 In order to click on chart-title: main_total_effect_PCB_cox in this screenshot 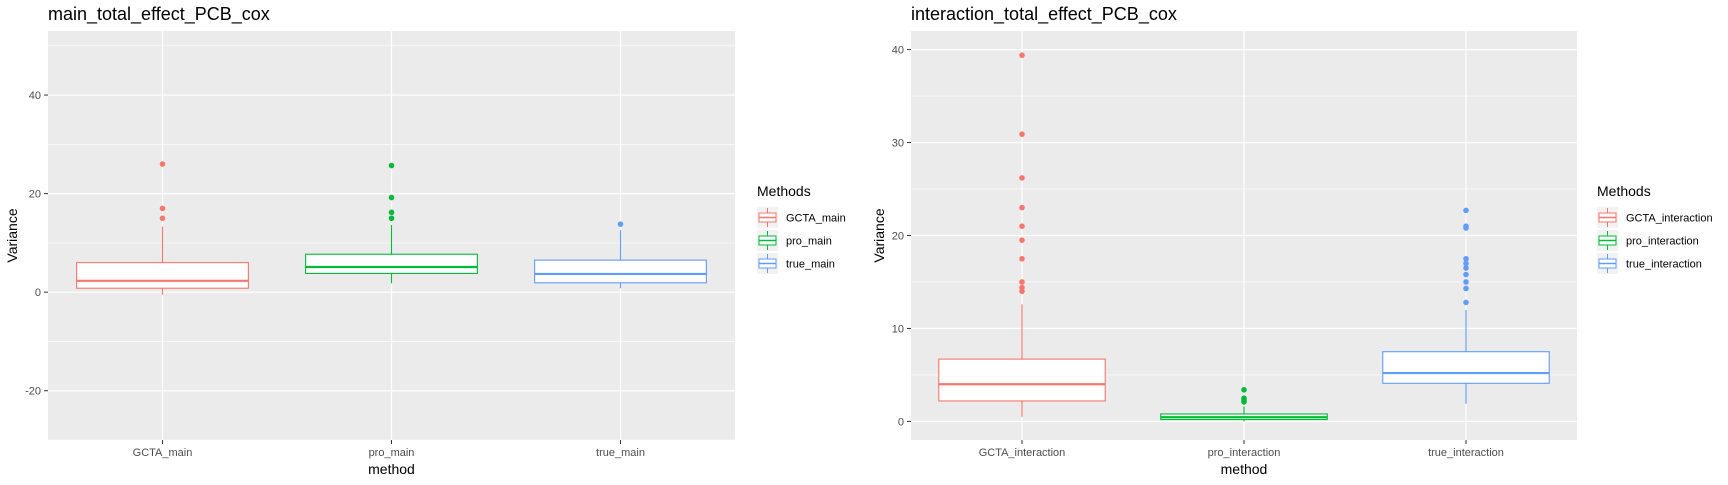, I will do `click(159, 14)`.